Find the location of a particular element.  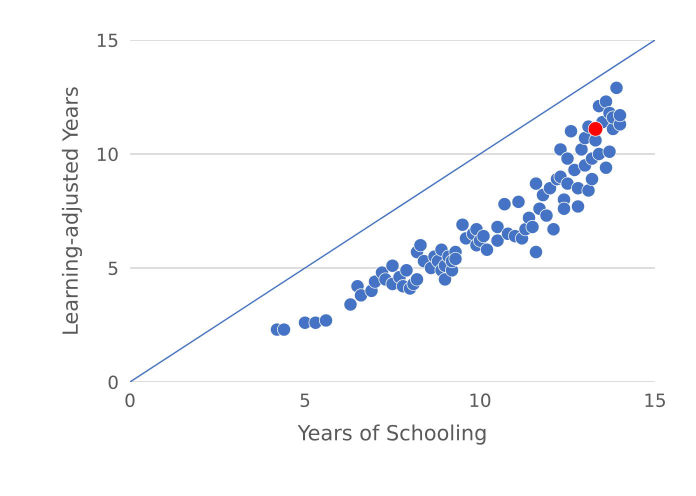

x-axis-title: Years of Schooling is located at coordinates (392, 434).